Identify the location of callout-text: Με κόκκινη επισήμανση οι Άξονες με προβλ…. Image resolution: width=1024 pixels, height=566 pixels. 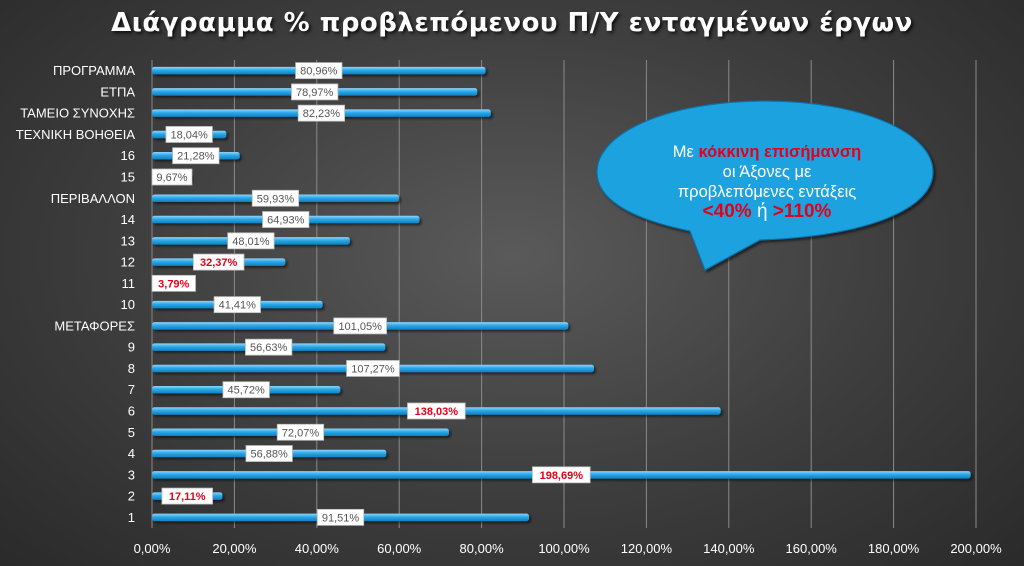
(767, 182).